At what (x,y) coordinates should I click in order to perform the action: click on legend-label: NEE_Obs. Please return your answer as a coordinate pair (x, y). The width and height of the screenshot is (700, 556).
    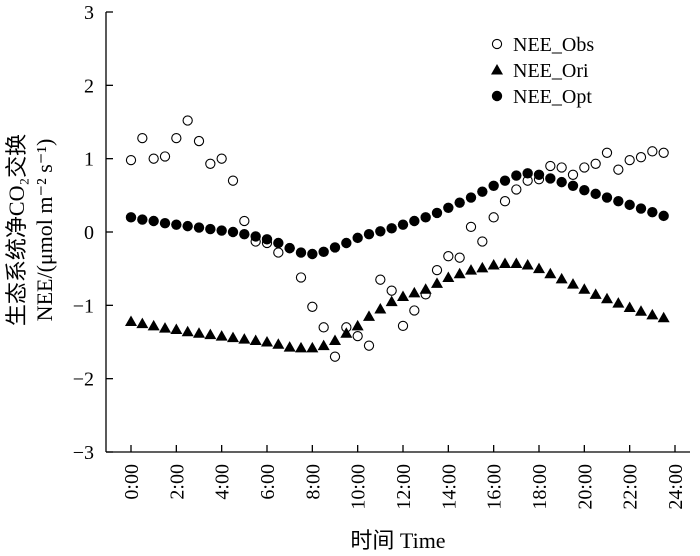
    Looking at the image, I should click on (553, 45).